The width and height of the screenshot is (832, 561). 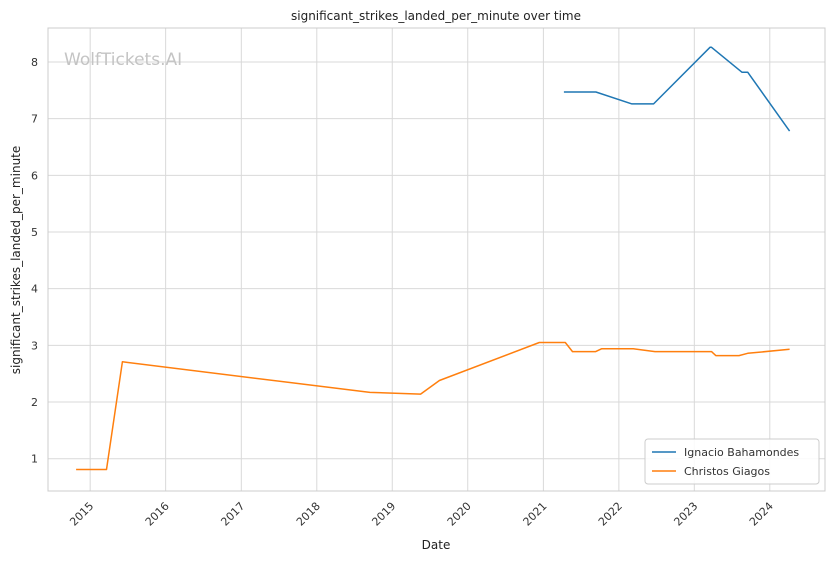 I want to click on x-tick-label: 2019, so click(x=383, y=514).